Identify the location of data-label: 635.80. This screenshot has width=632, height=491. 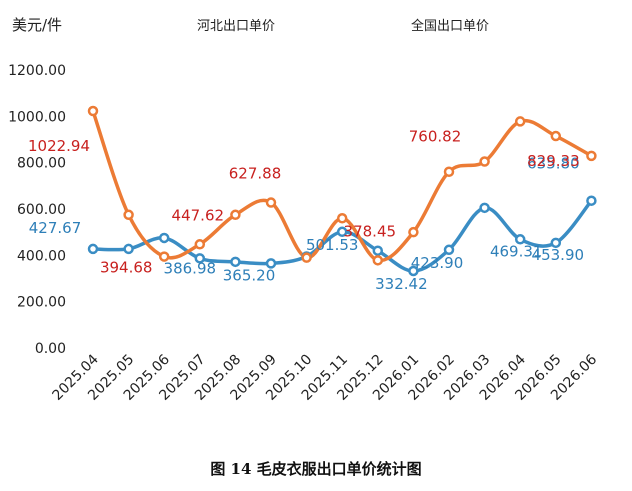
(553, 164).